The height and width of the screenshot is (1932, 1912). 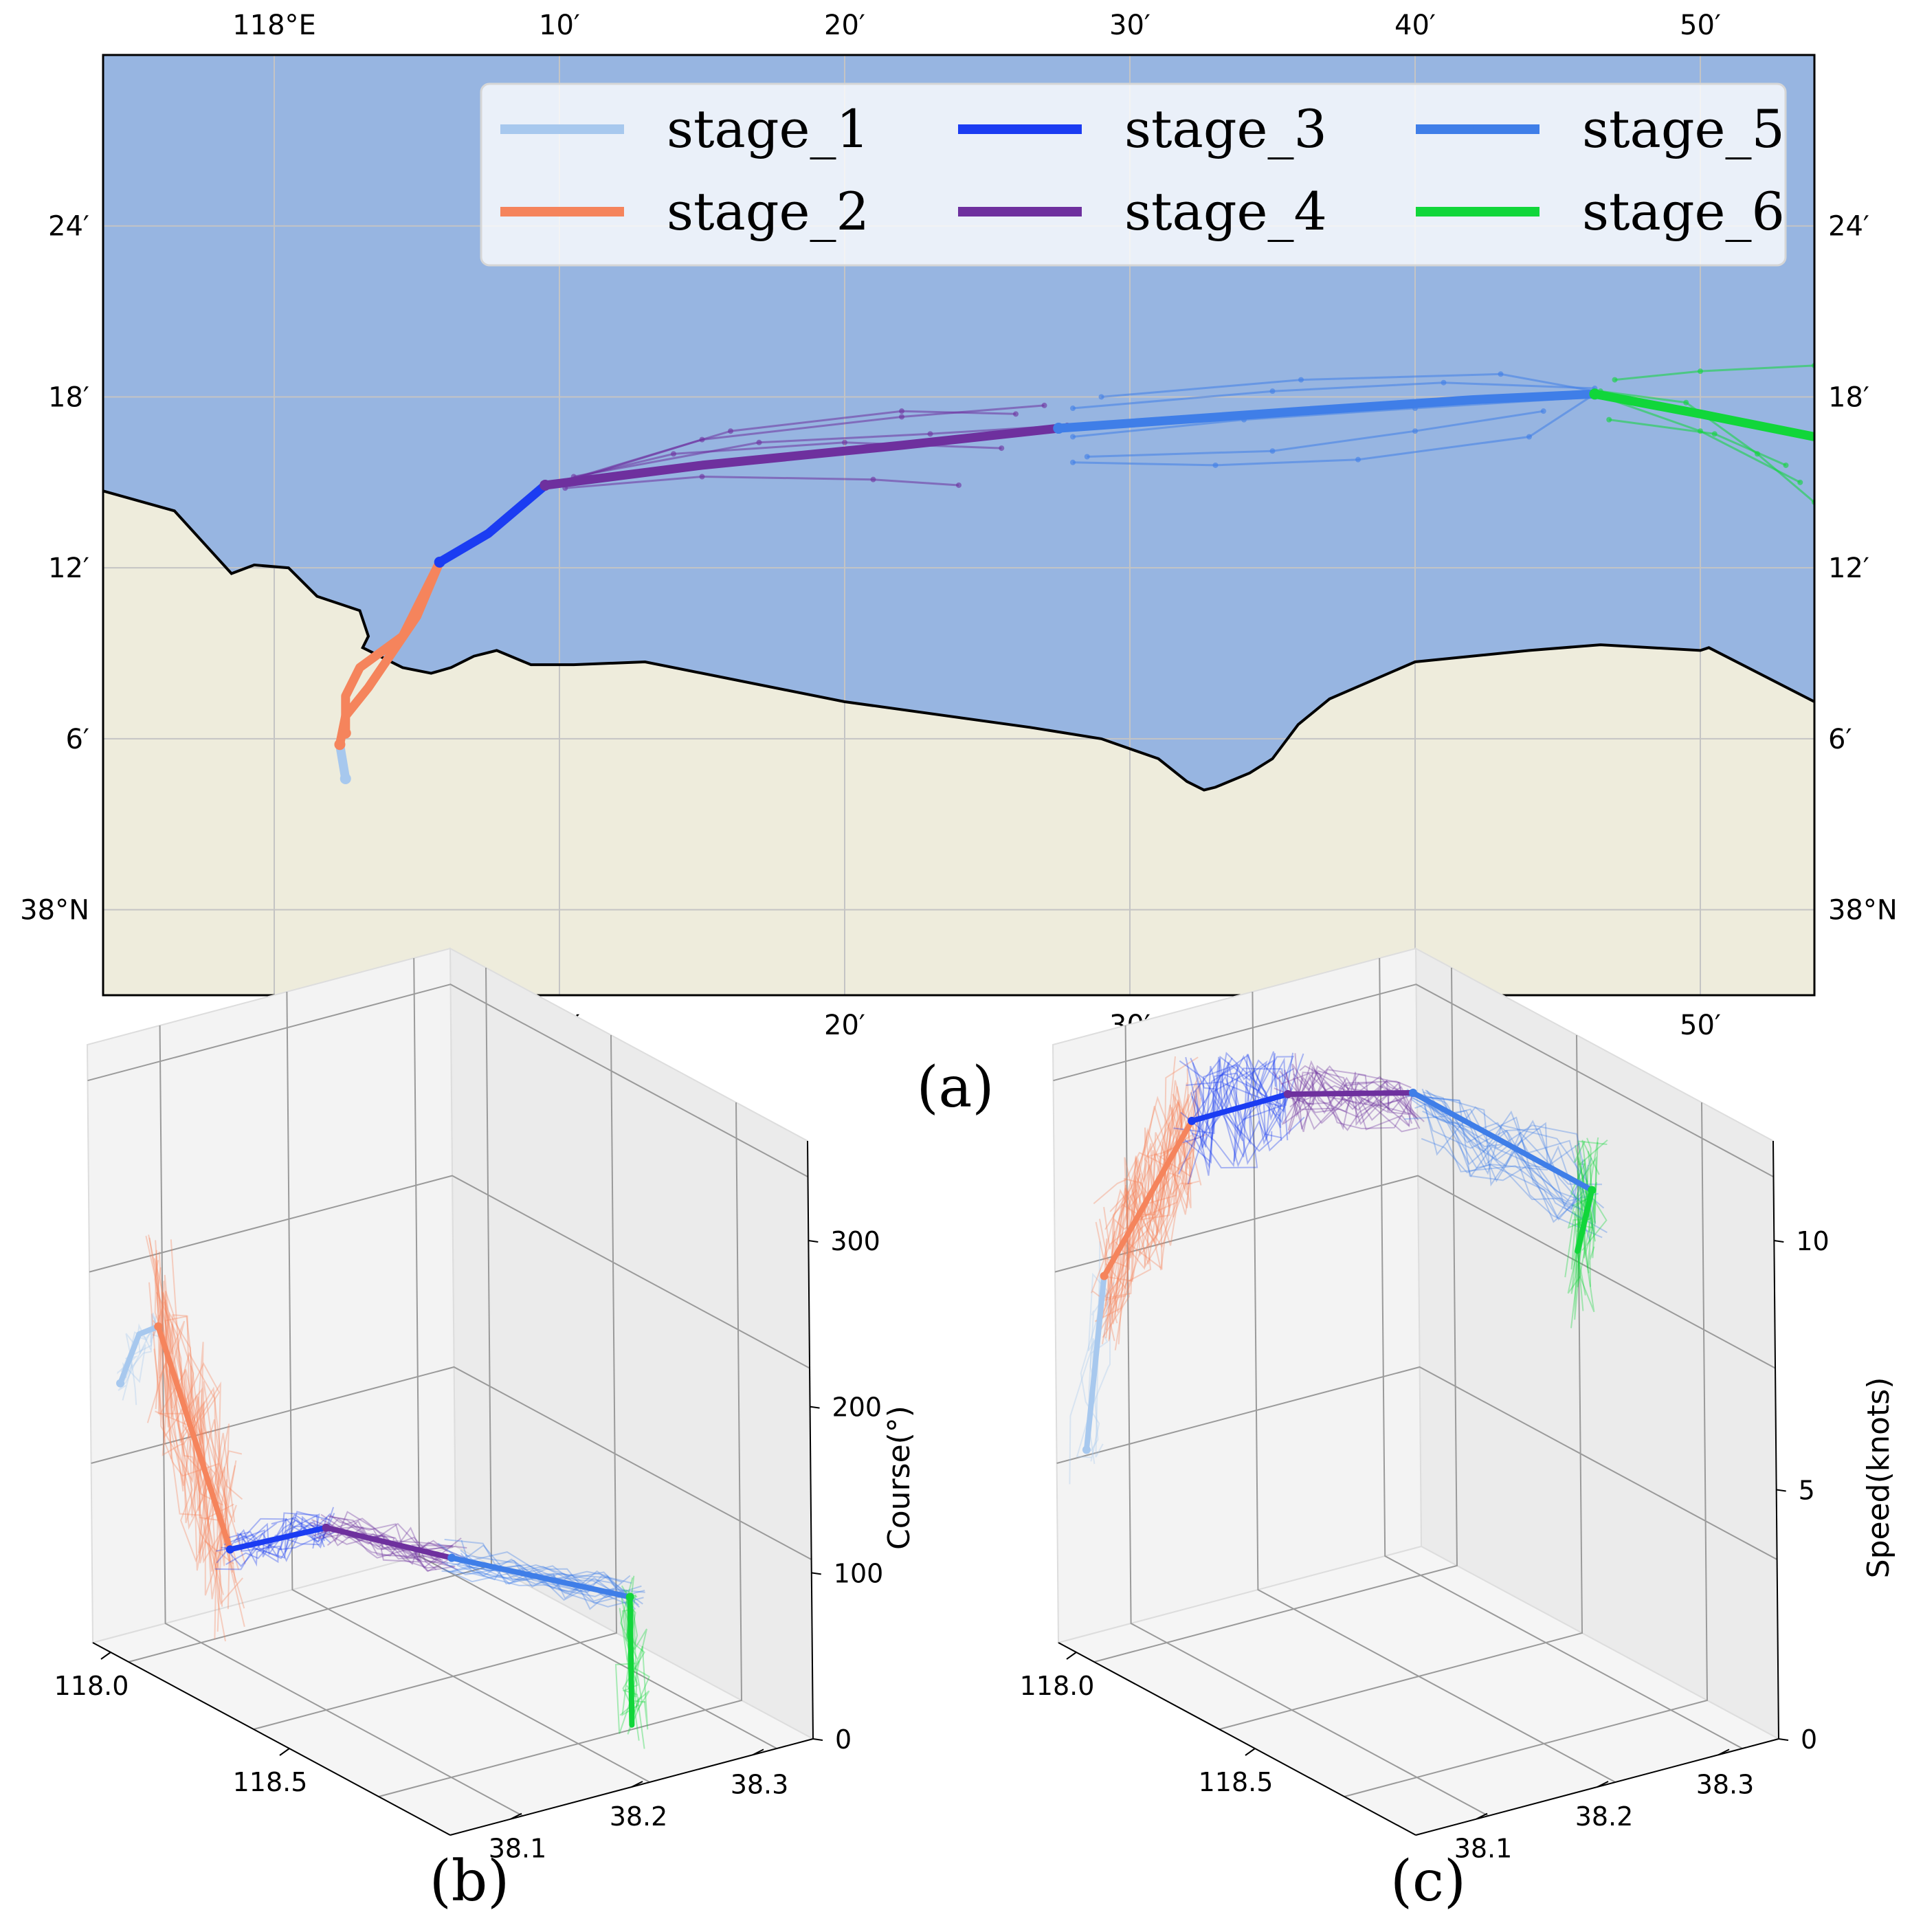 I want to click on z-tick-label: 5, so click(x=1807, y=1491).